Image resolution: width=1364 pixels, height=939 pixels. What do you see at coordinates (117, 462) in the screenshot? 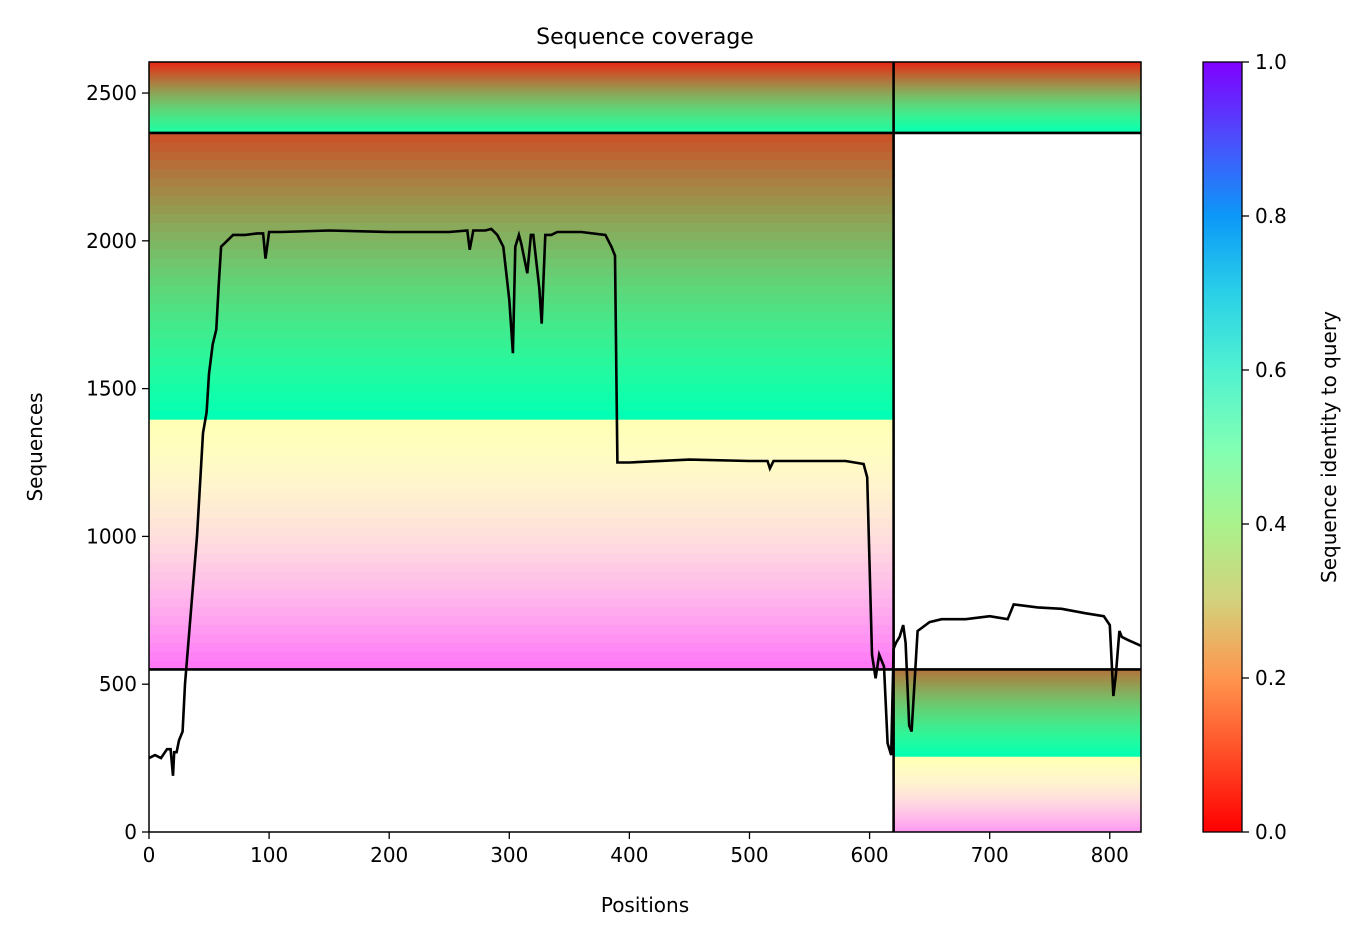
I see `y-axis: 0 500 1000 1500 2000 2500` at bounding box center [117, 462].